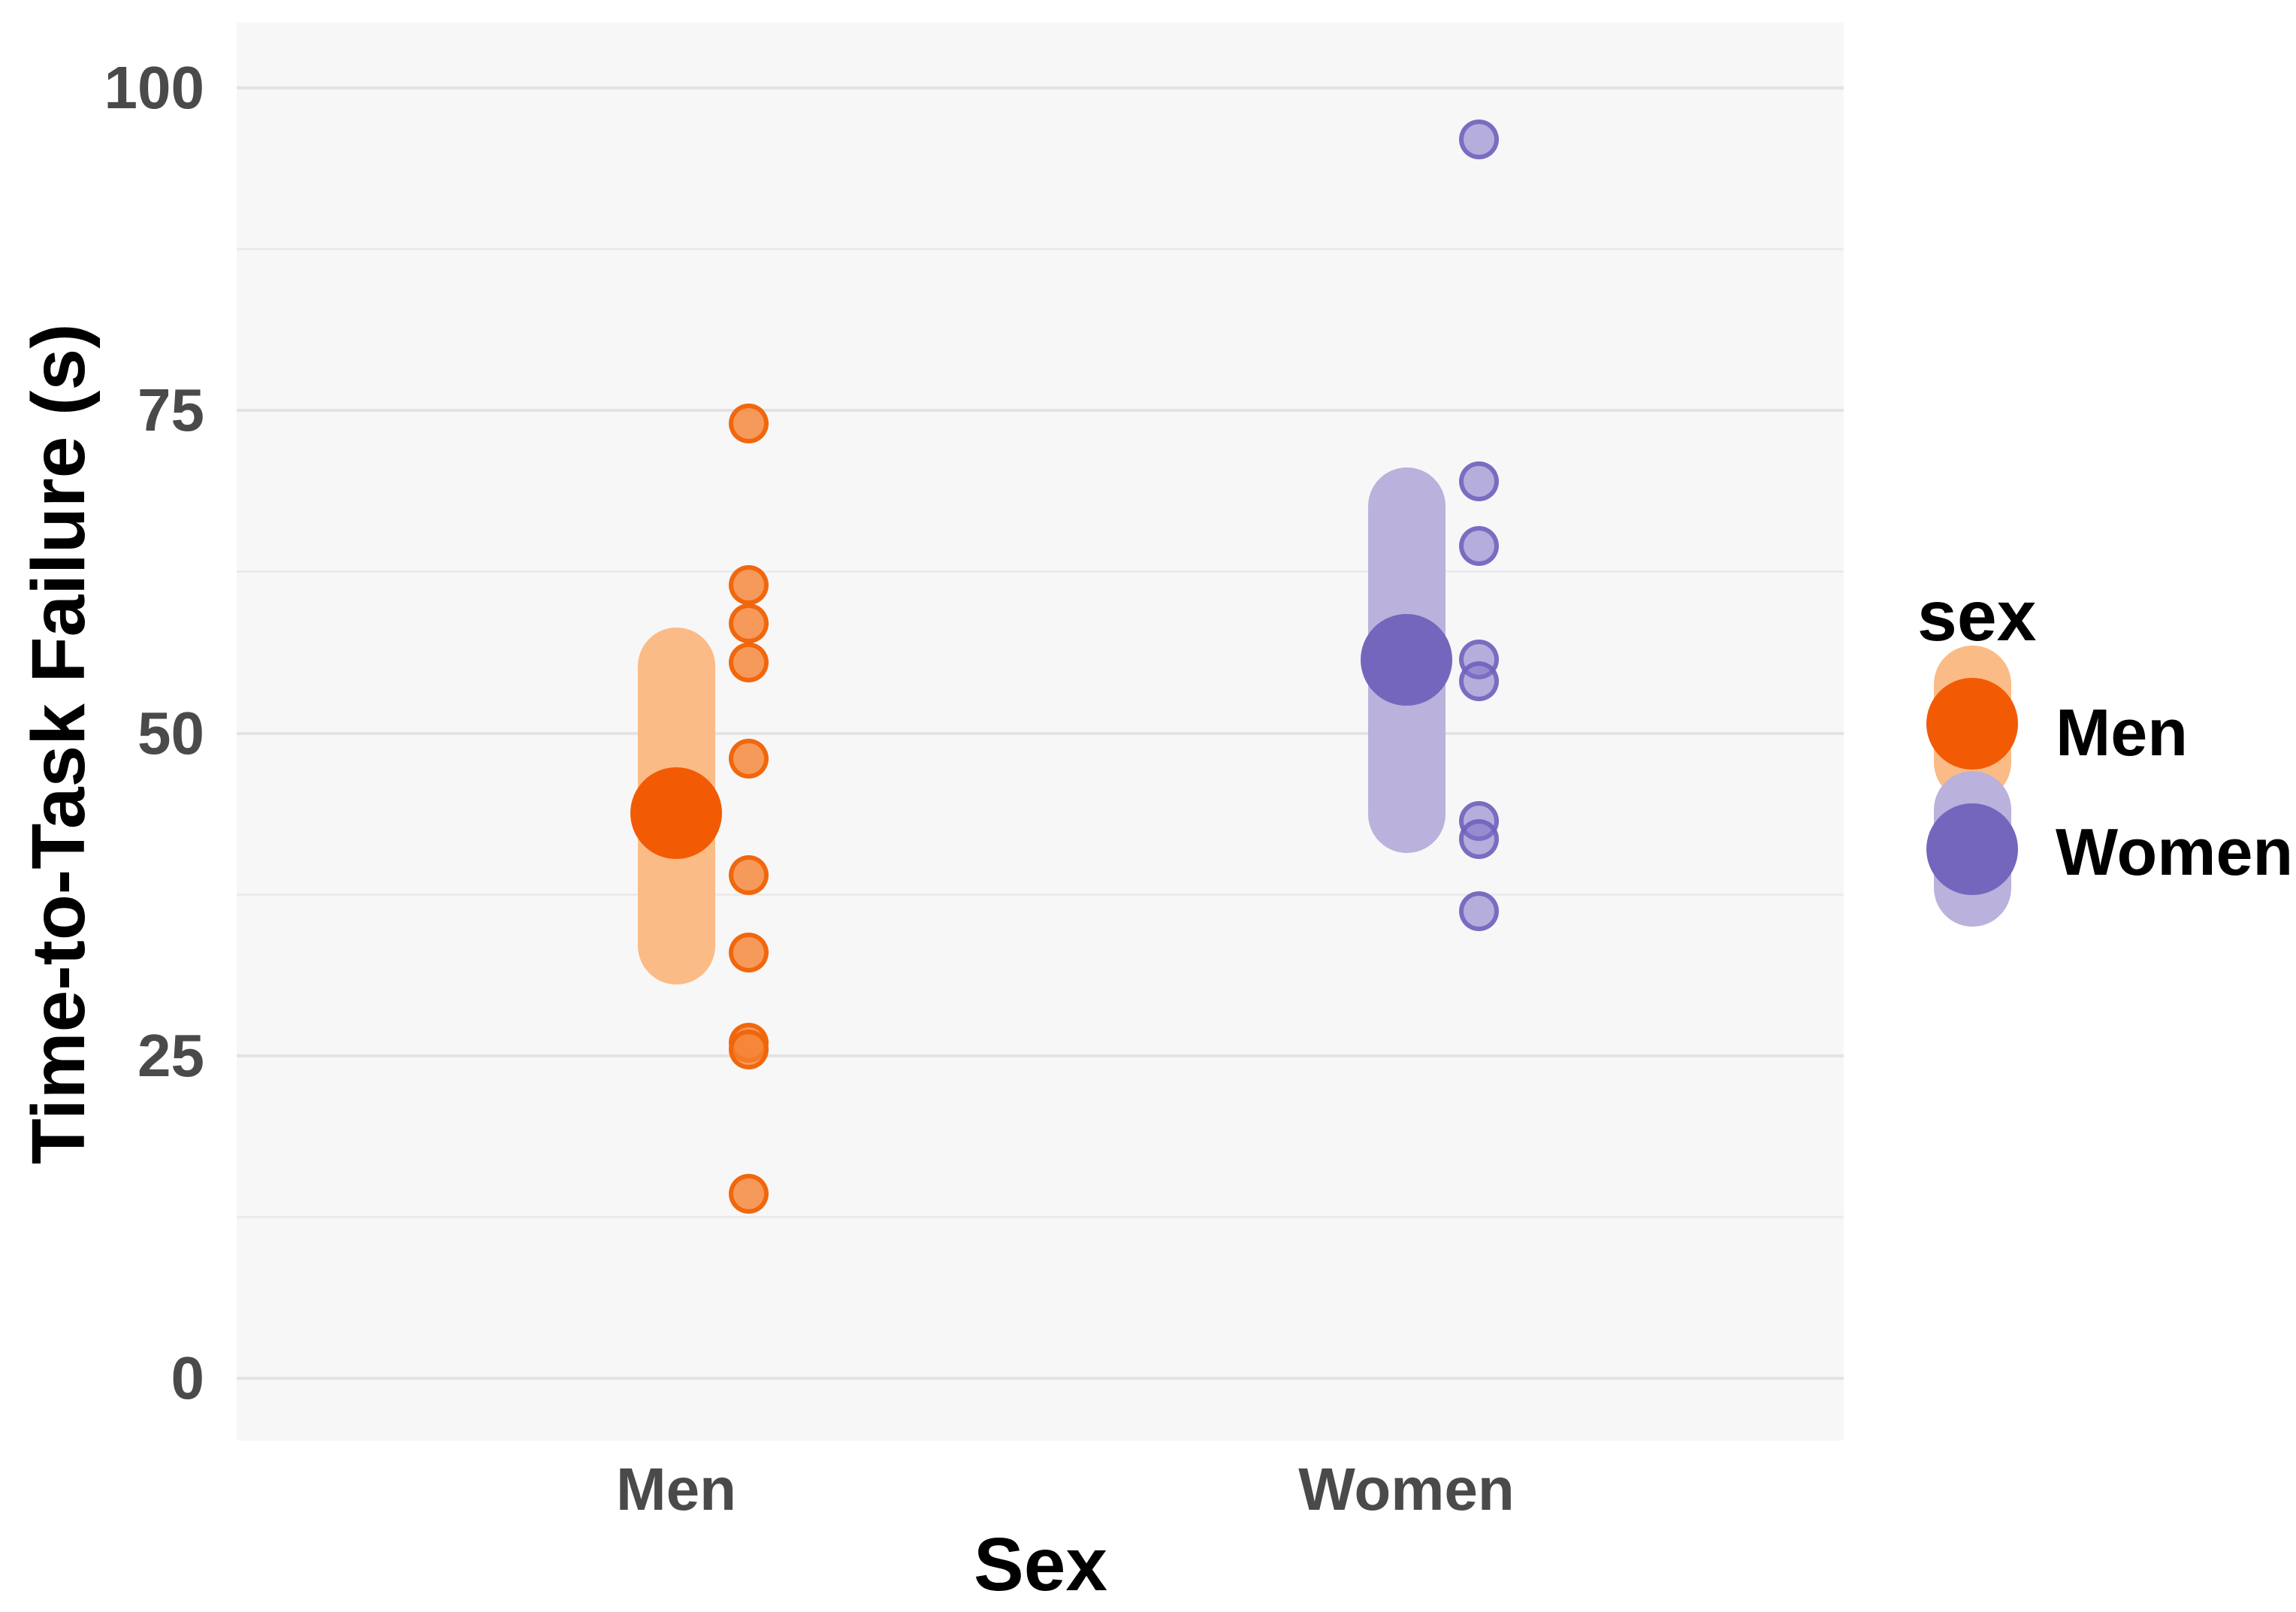  What do you see at coordinates (1406, 1489) in the screenshot?
I see `x-tick-label-women: Women` at bounding box center [1406, 1489].